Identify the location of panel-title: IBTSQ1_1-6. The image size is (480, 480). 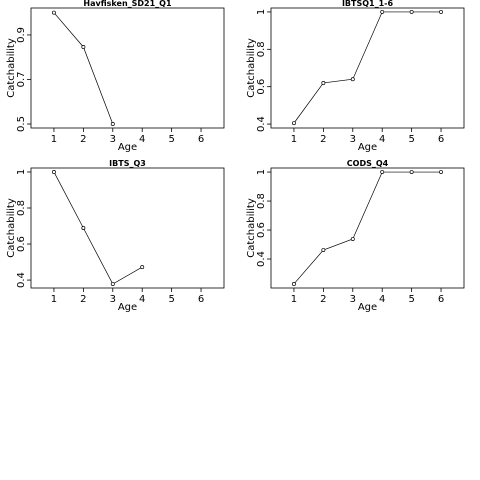
(368, 4).